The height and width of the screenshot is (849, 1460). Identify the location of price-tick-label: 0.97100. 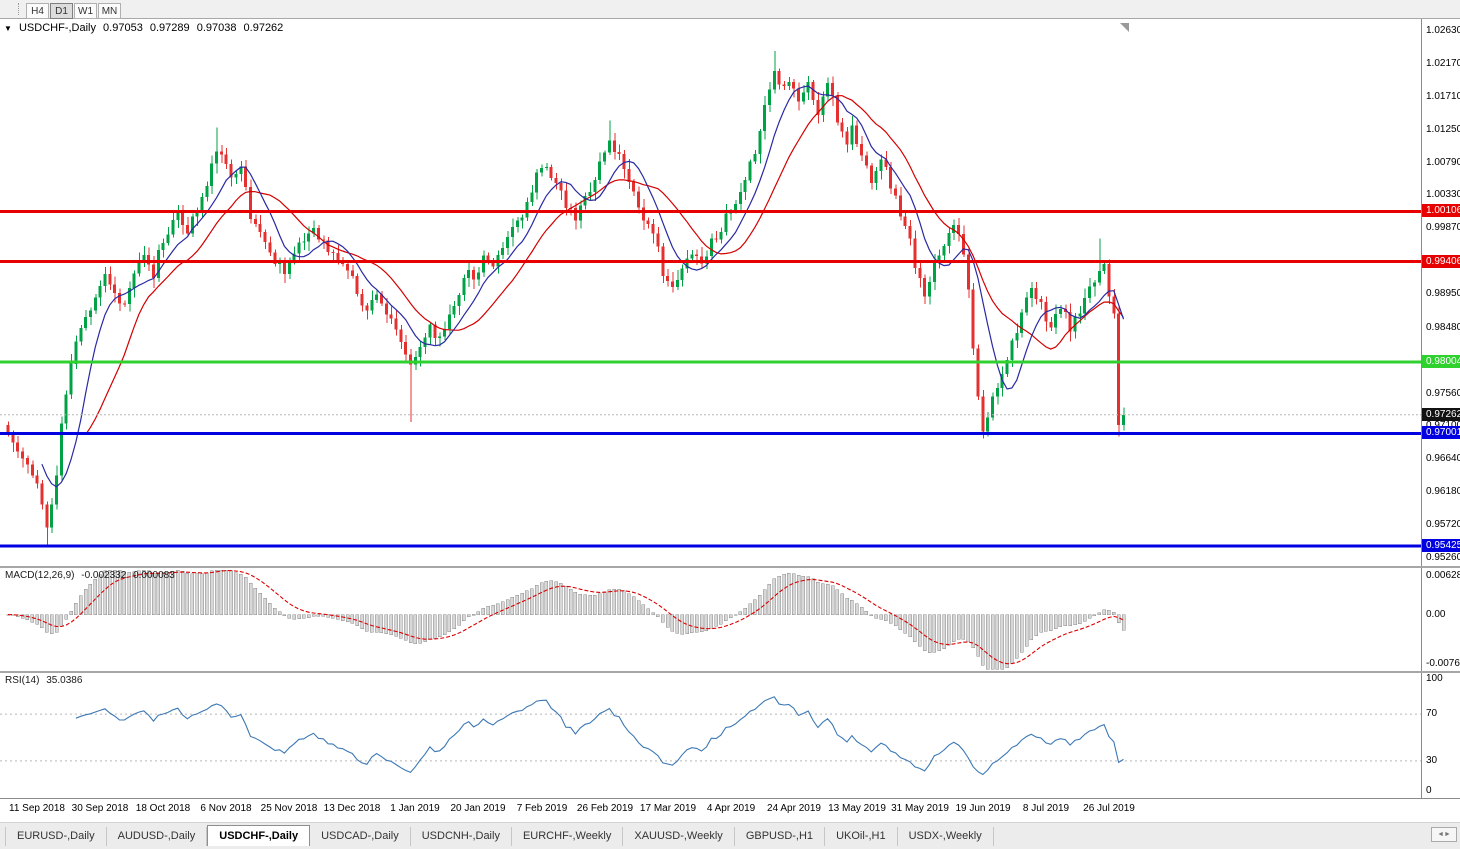
(1443, 425).